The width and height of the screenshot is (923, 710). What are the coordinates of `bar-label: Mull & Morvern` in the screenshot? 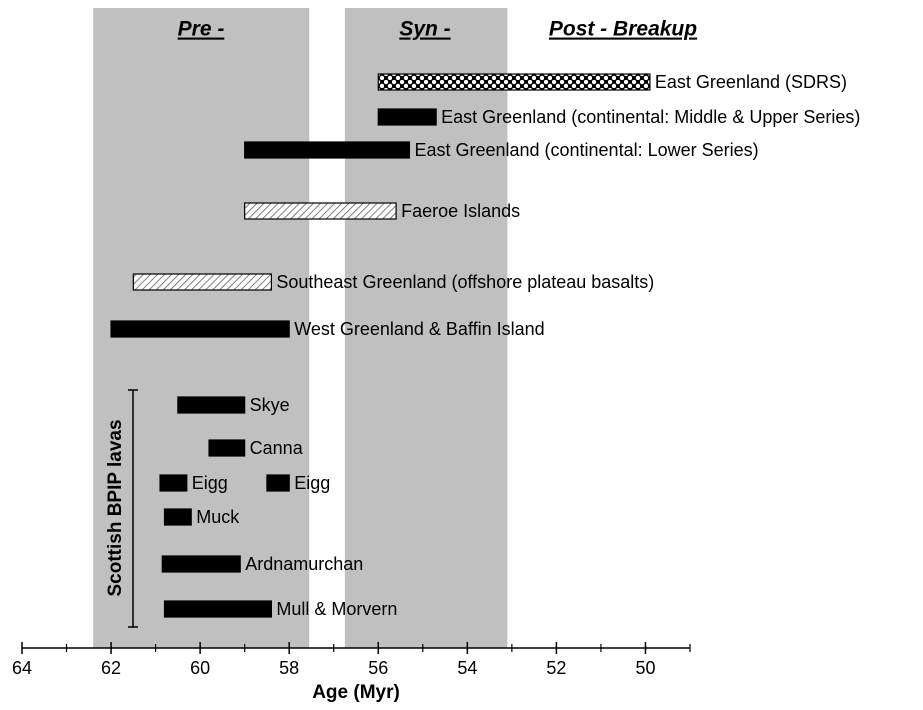 It's located at (336, 609).